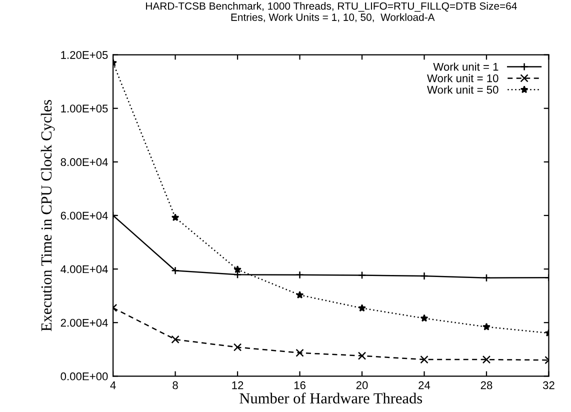  I want to click on x-tick-label: 16, so click(300, 385).